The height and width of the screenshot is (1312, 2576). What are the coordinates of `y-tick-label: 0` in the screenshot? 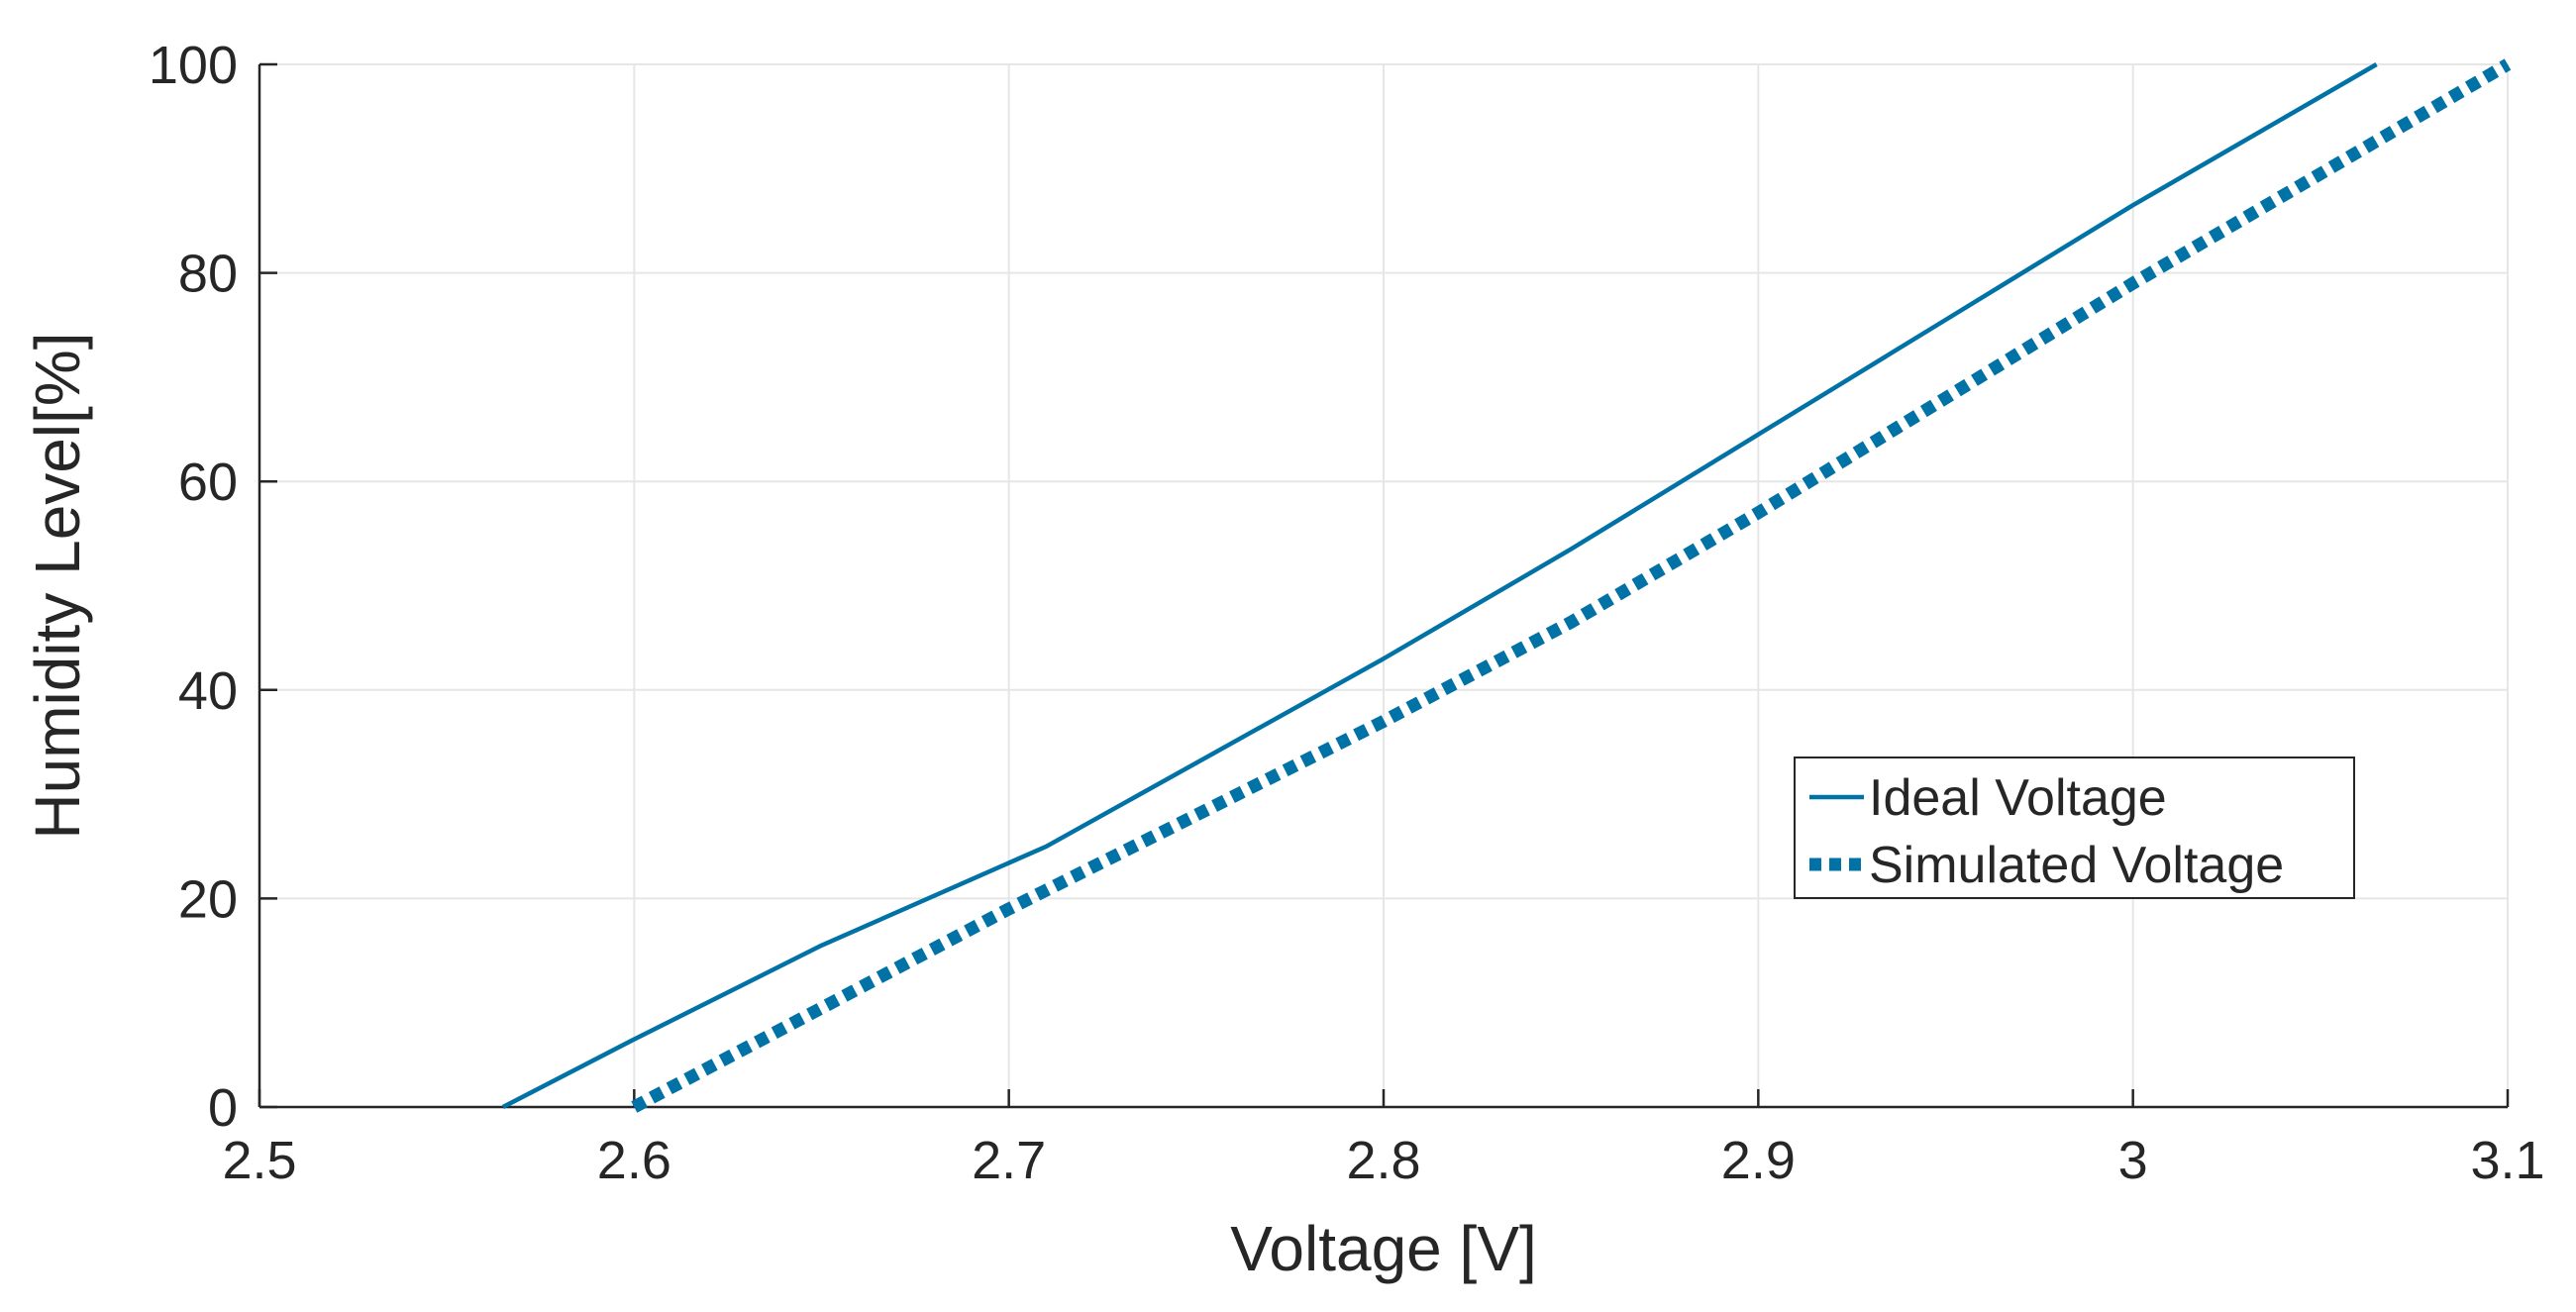 It's located at (223, 1108).